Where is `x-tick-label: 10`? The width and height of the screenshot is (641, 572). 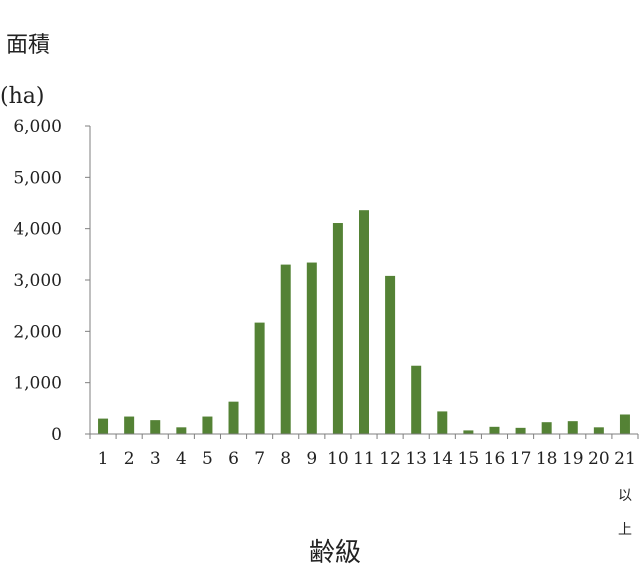 x-tick-label: 10 is located at coordinates (338, 459).